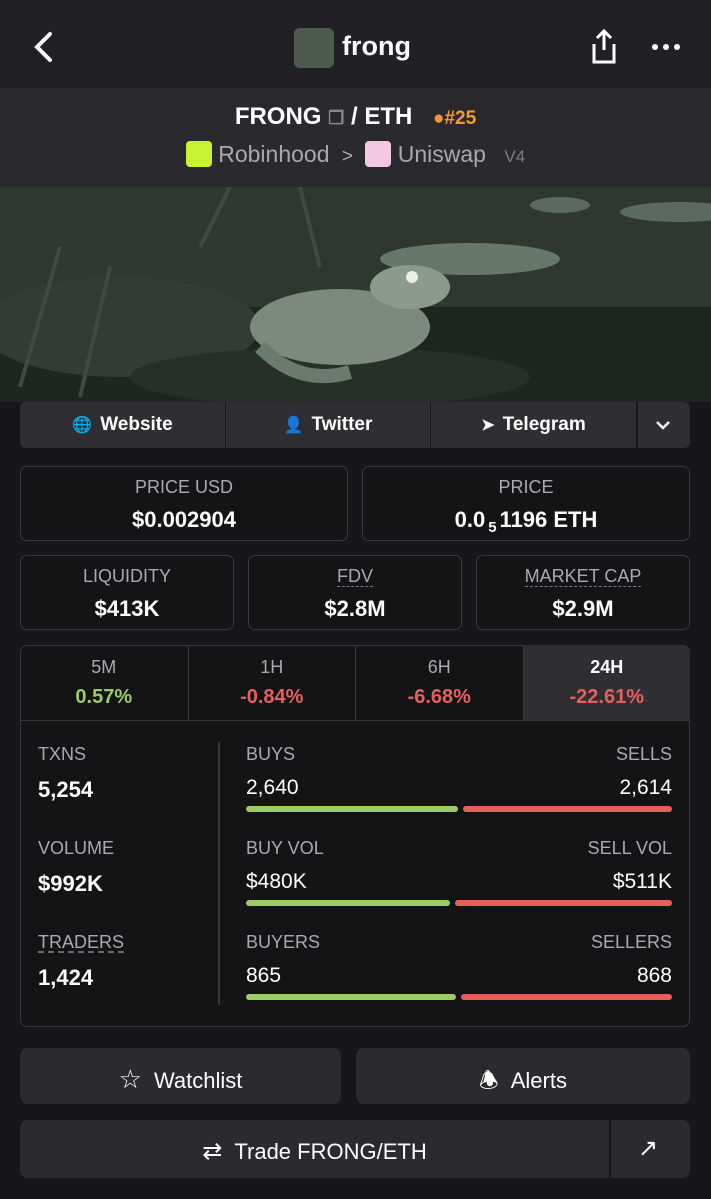  Describe the element at coordinates (492, 528) in the screenshot. I see `price-zeros: 5` at that location.